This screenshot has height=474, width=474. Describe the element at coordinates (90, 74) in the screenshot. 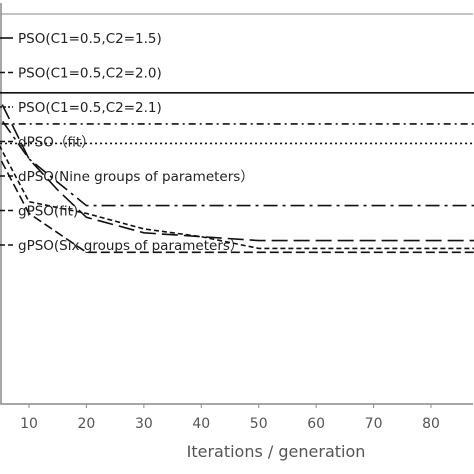

I see `legend-label-2: PSO(C1=0.5,C2=2.0)` at that location.